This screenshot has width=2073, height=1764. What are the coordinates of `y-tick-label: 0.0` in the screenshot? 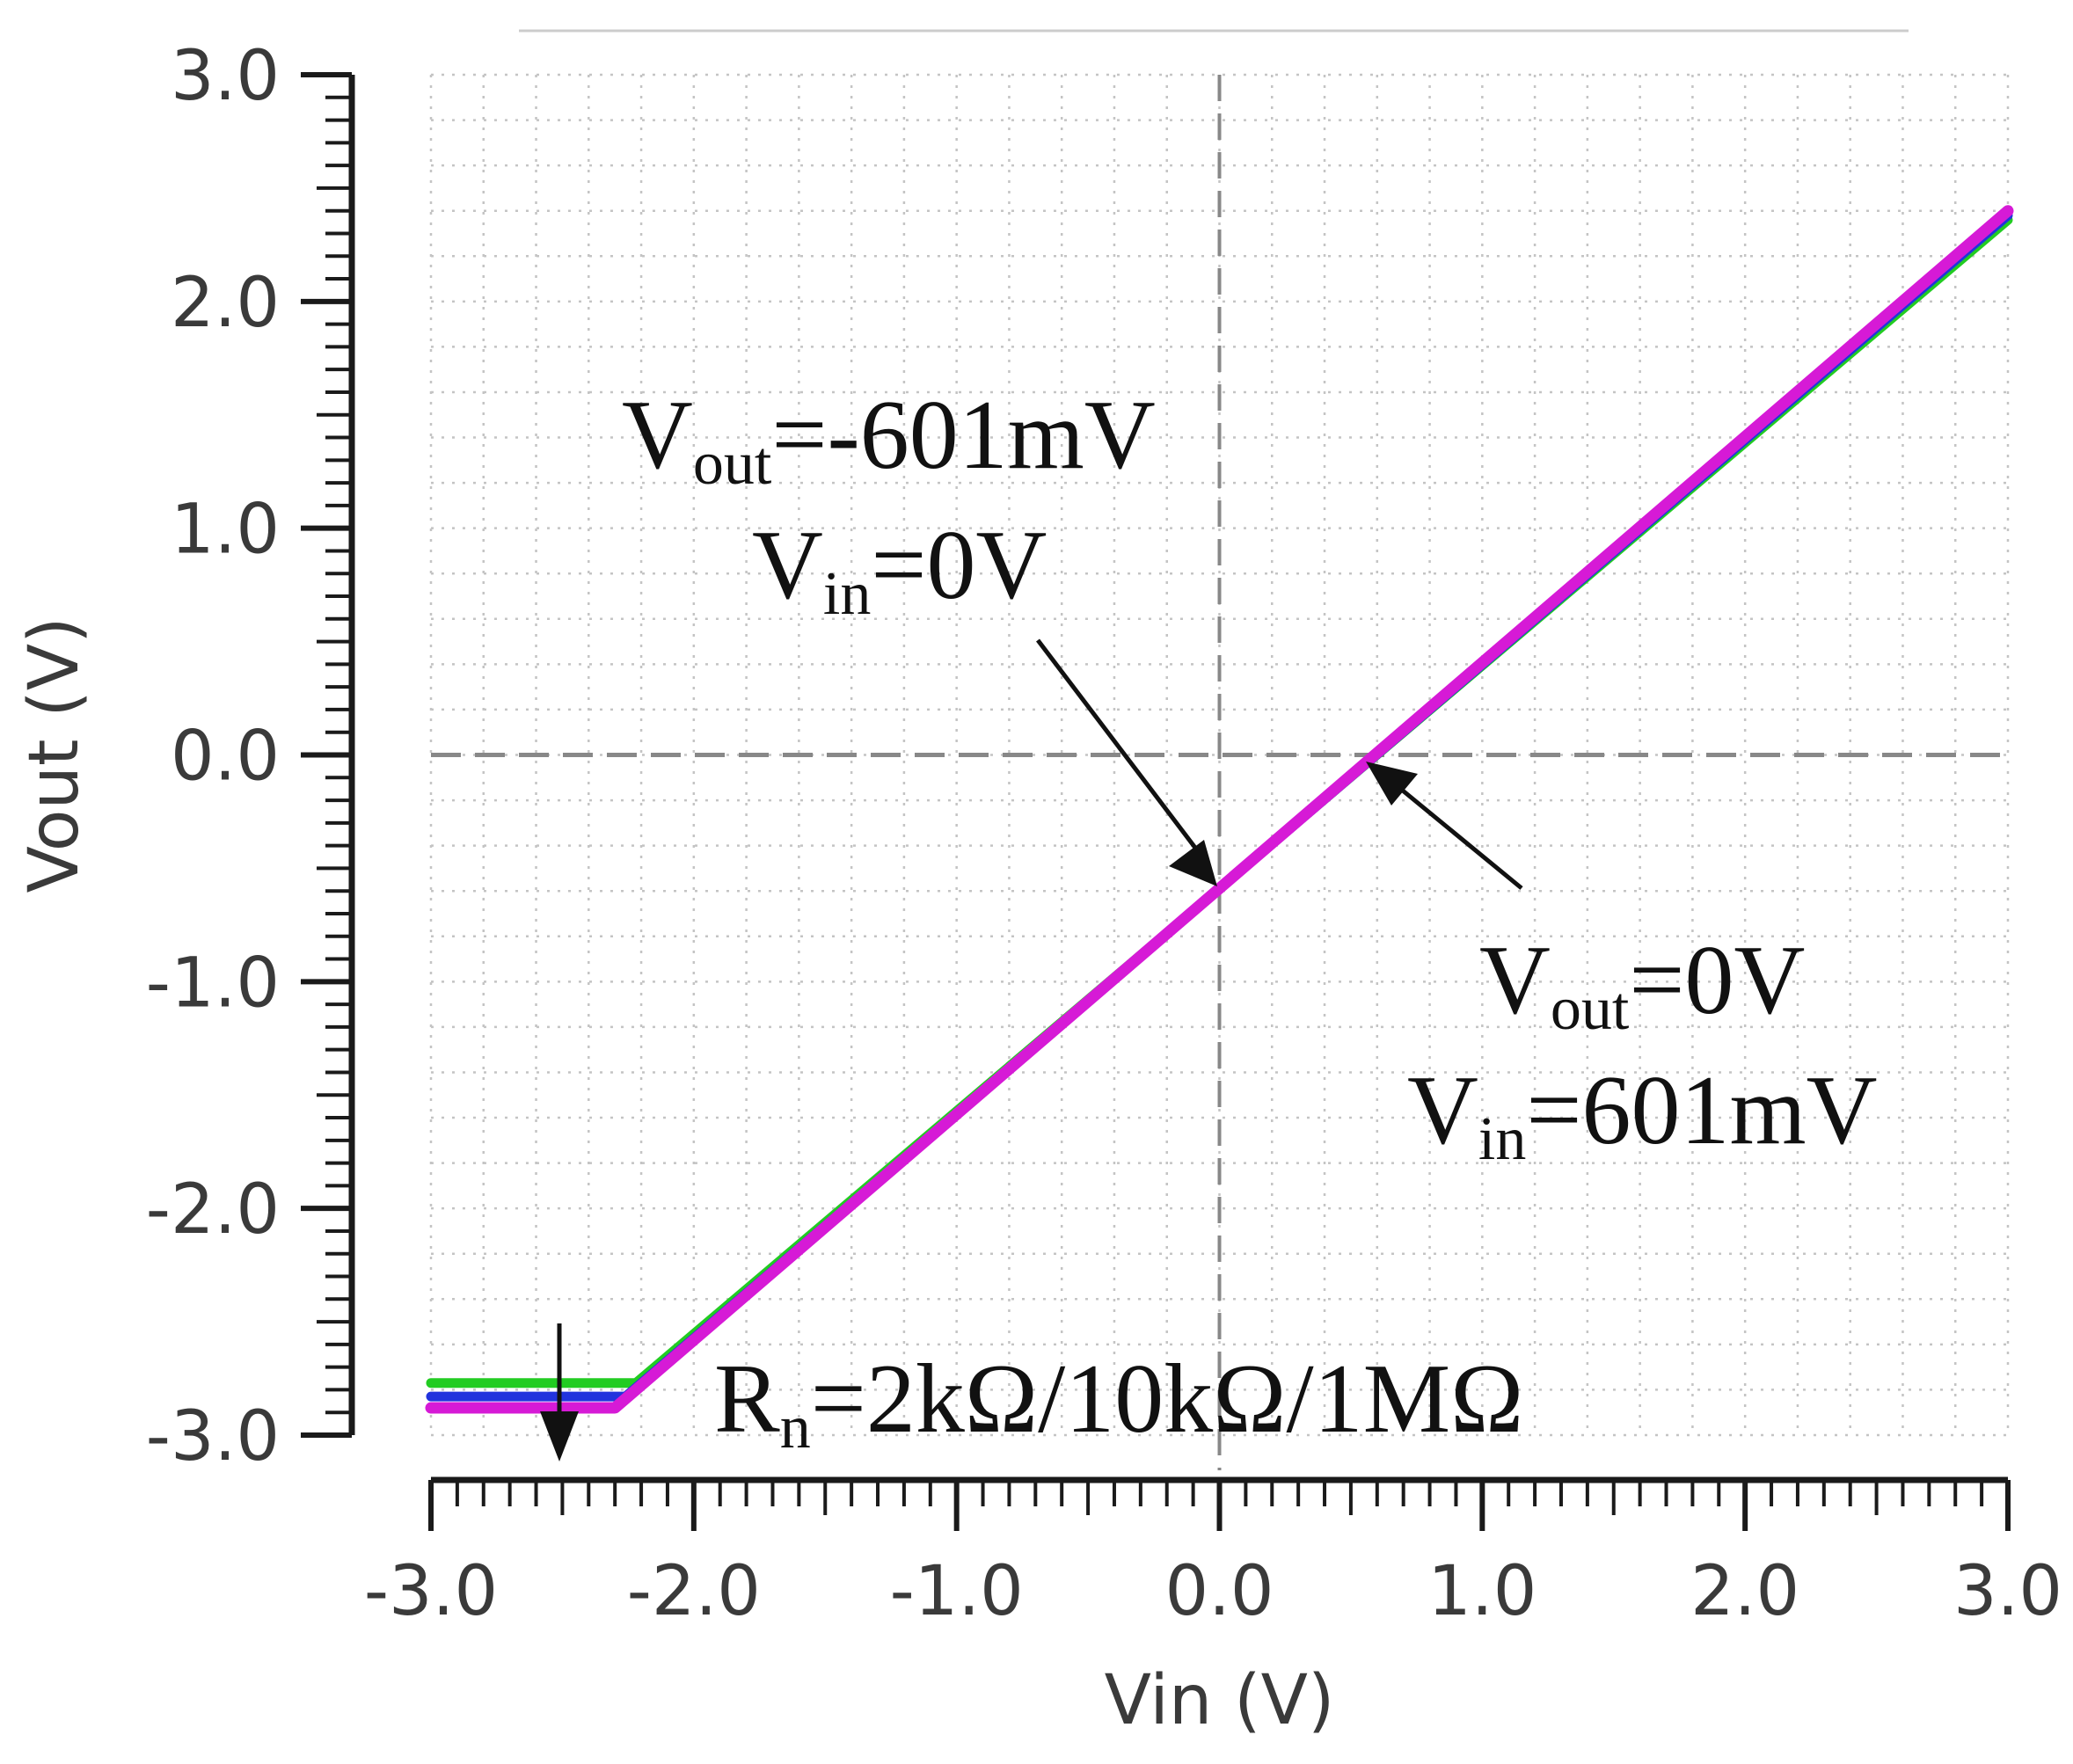 It's located at (225, 757).